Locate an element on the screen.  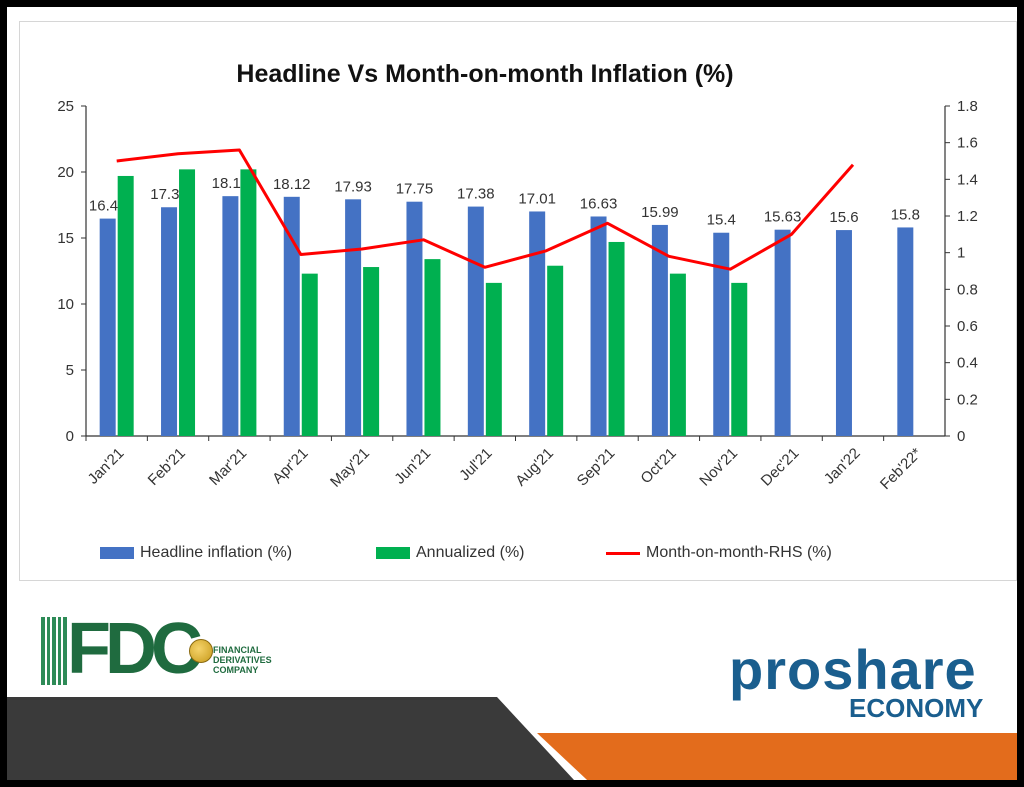
fdc-subtitle-line2: DERIVATIVES is located at coordinates (242, 660).